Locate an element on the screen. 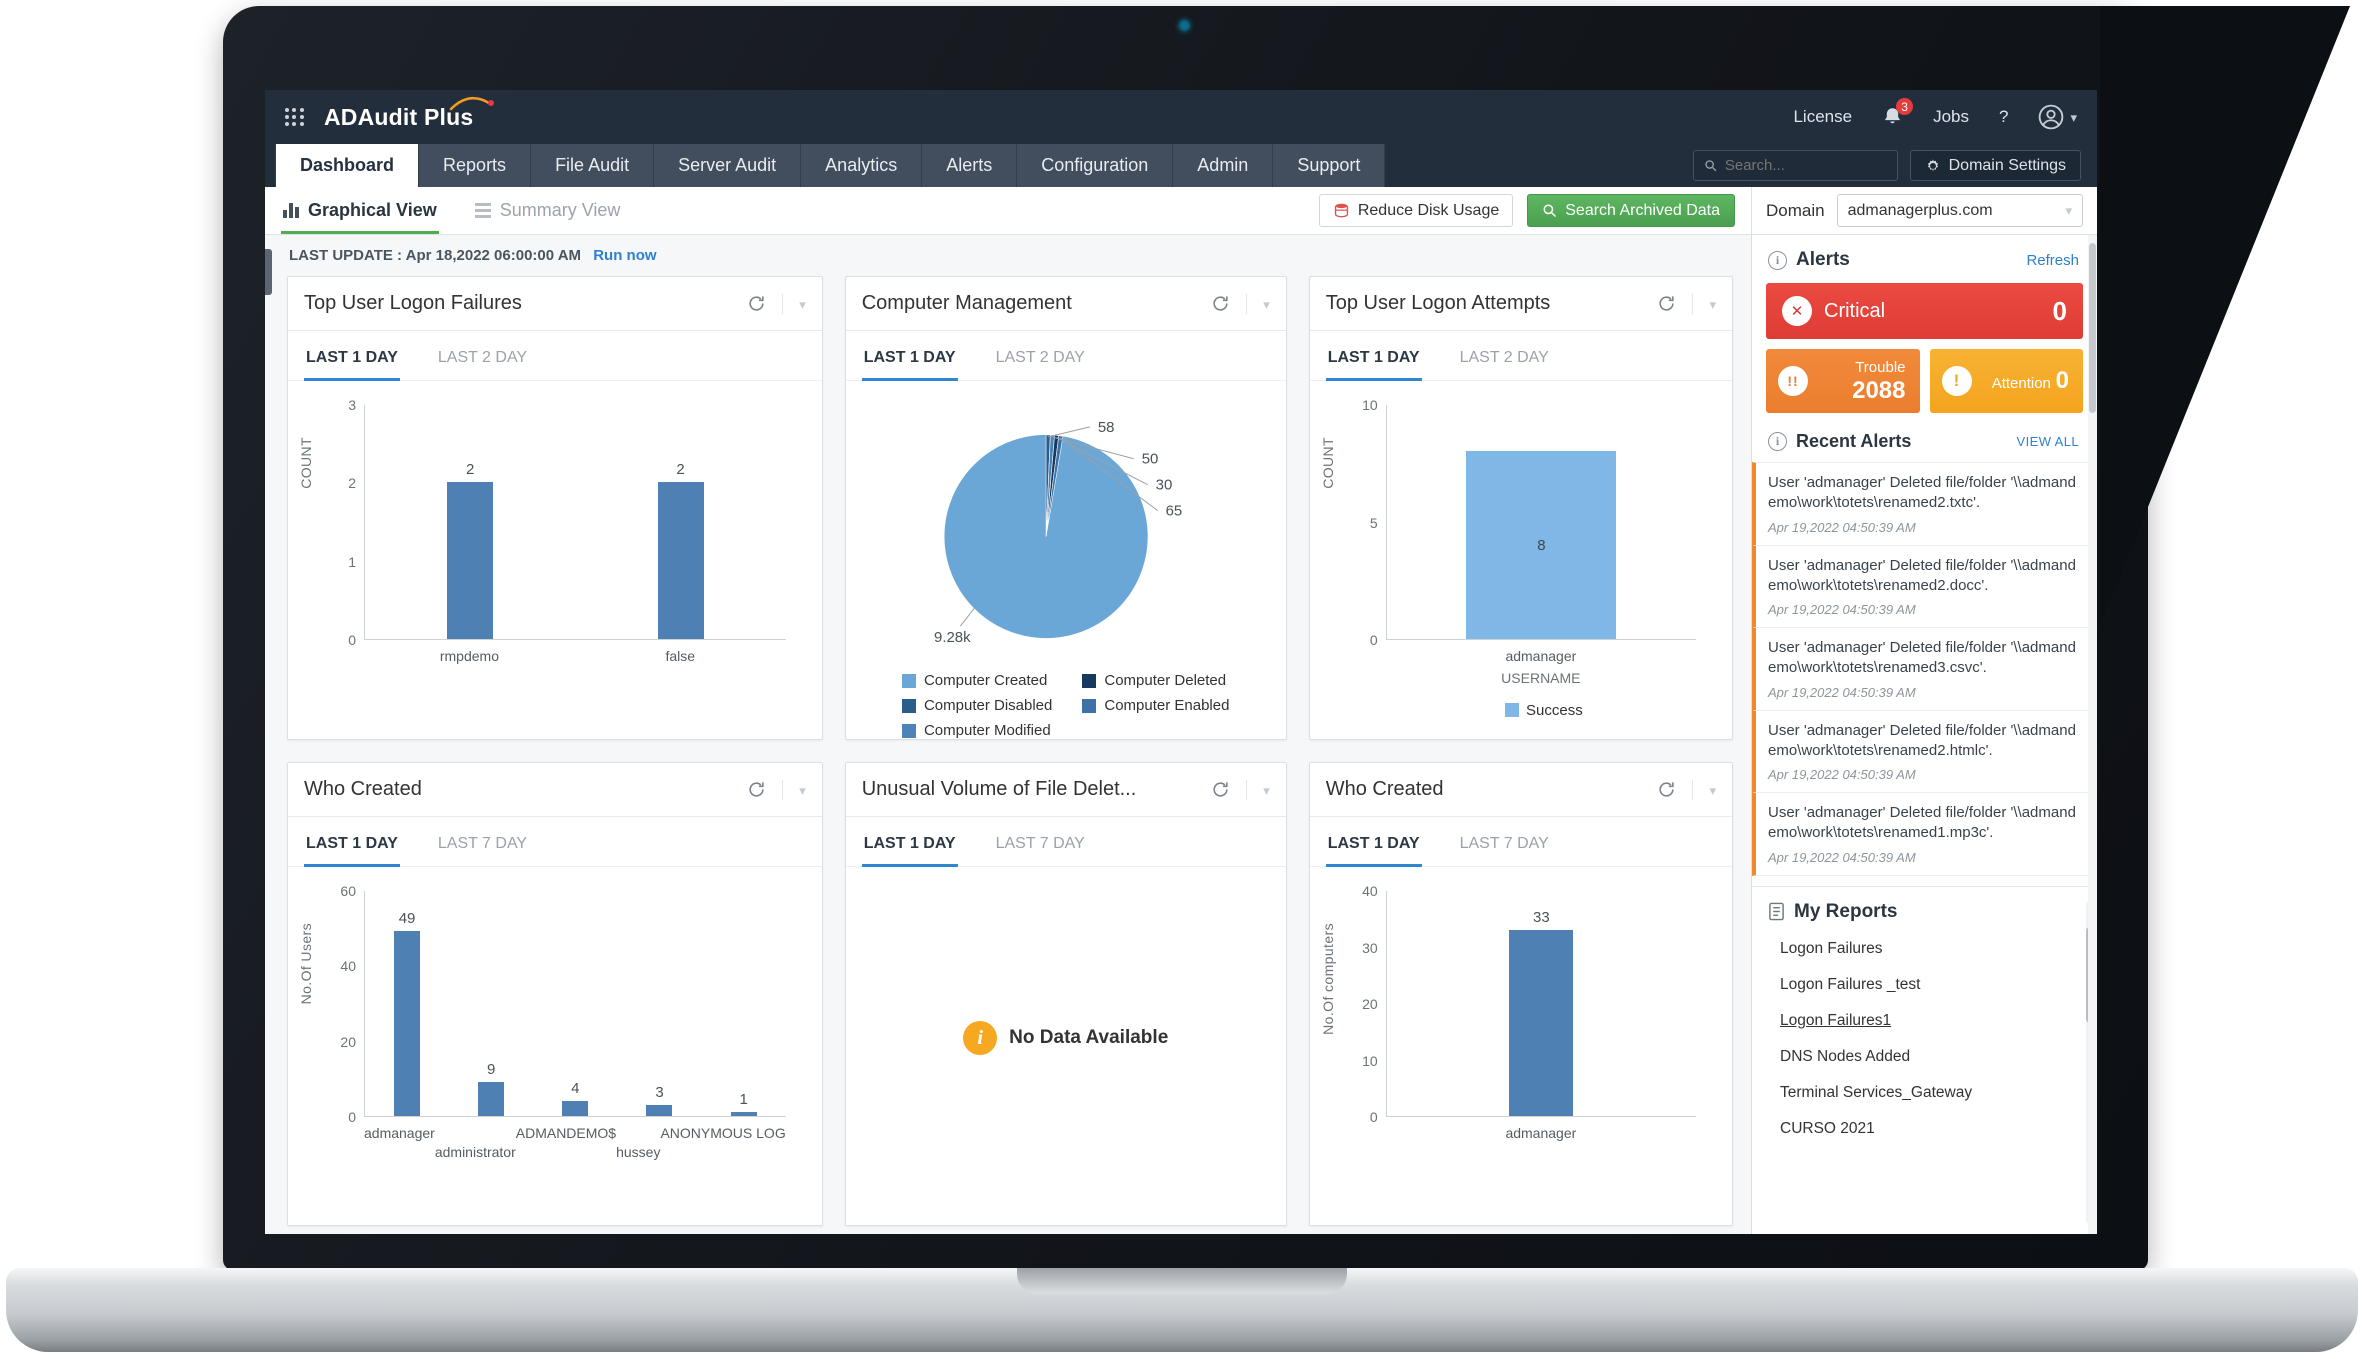  report-link: DNS Nodes Added is located at coordinates (1845, 1056).